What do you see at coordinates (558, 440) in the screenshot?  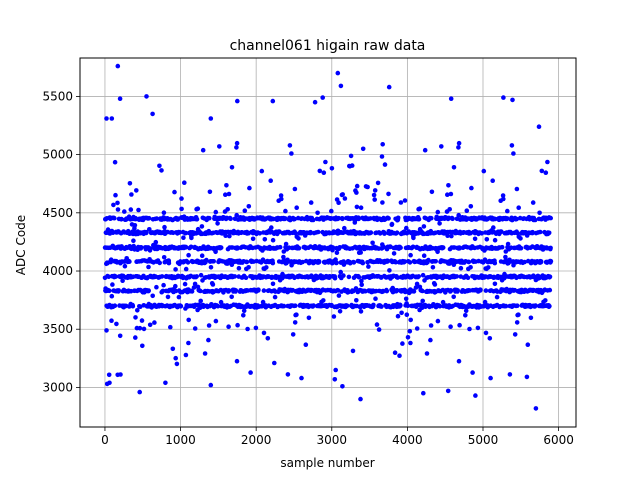 I see `x-tick-label: 6000` at bounding box center [558, 440].